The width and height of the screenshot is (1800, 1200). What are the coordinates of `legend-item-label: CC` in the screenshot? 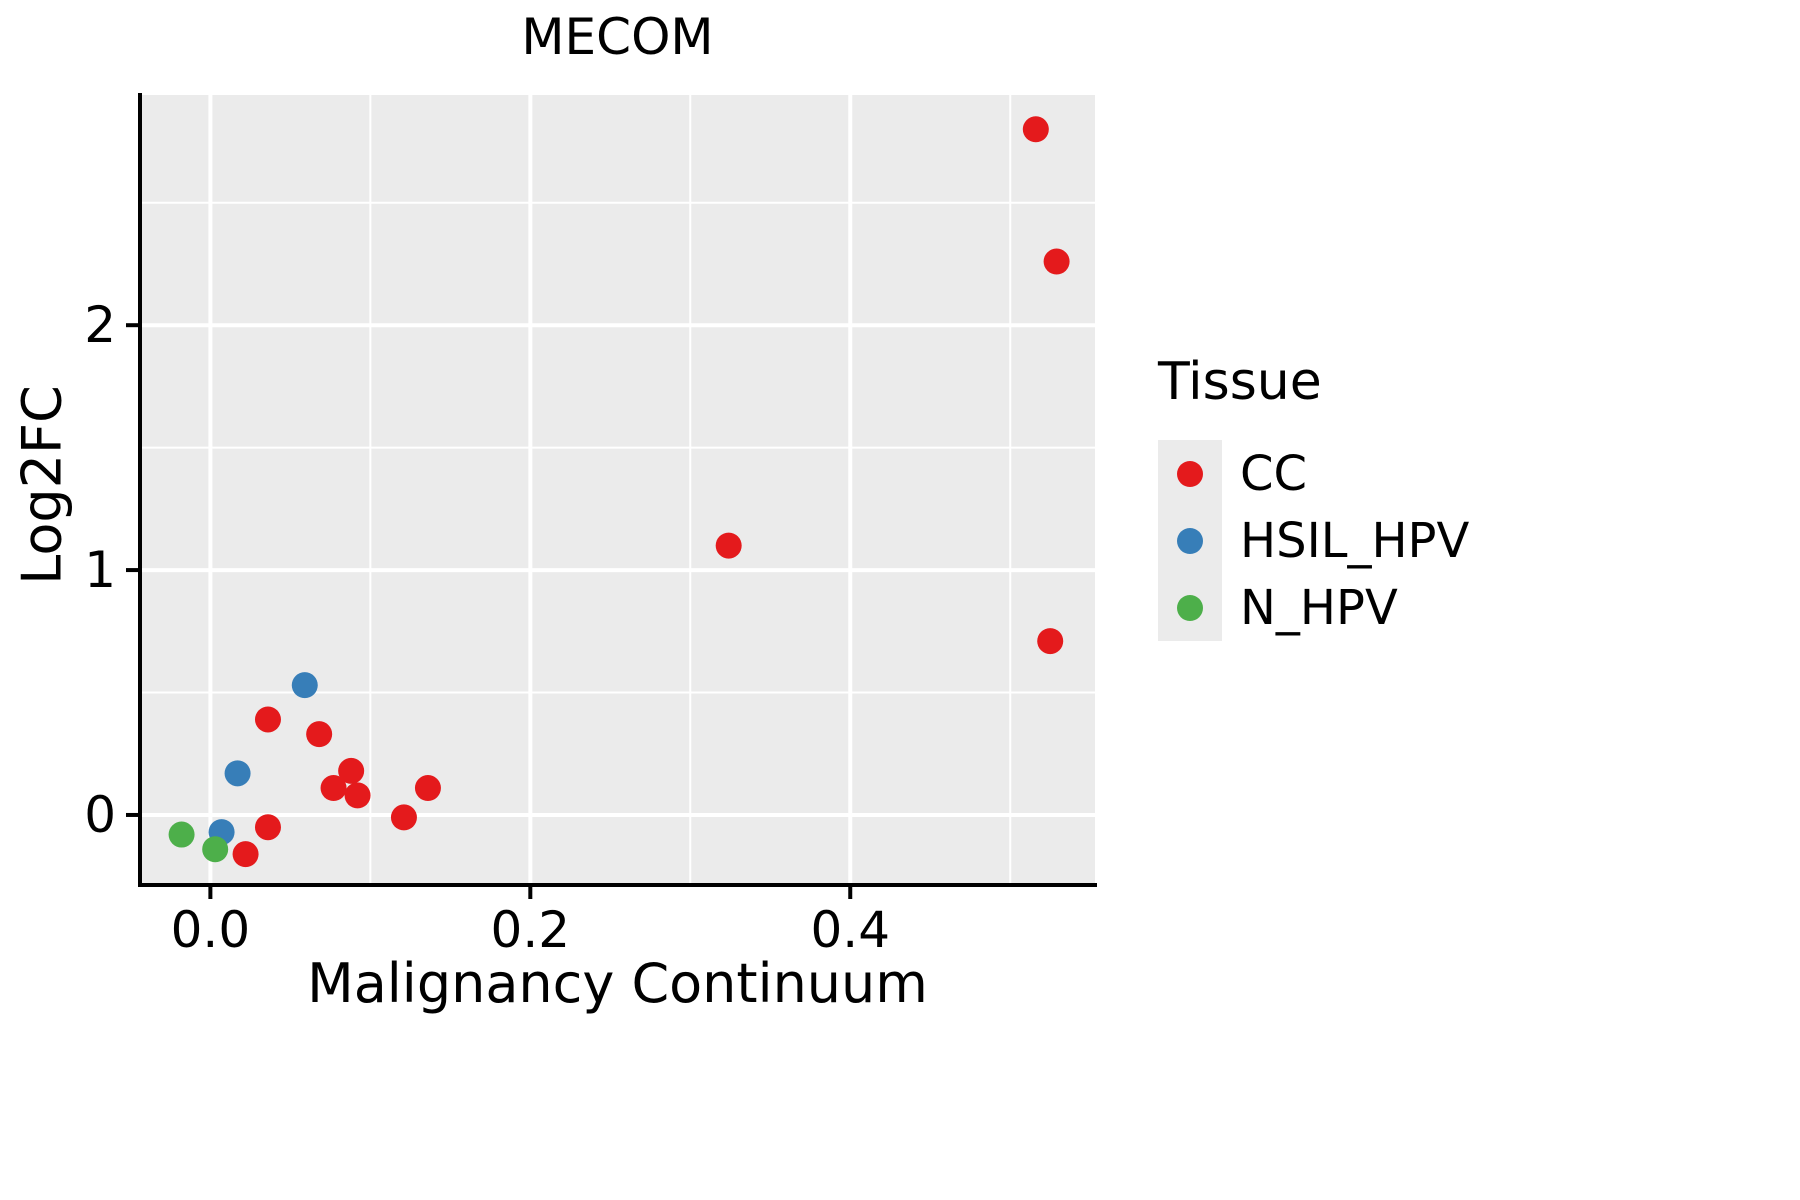 It's located at (1274, 473).